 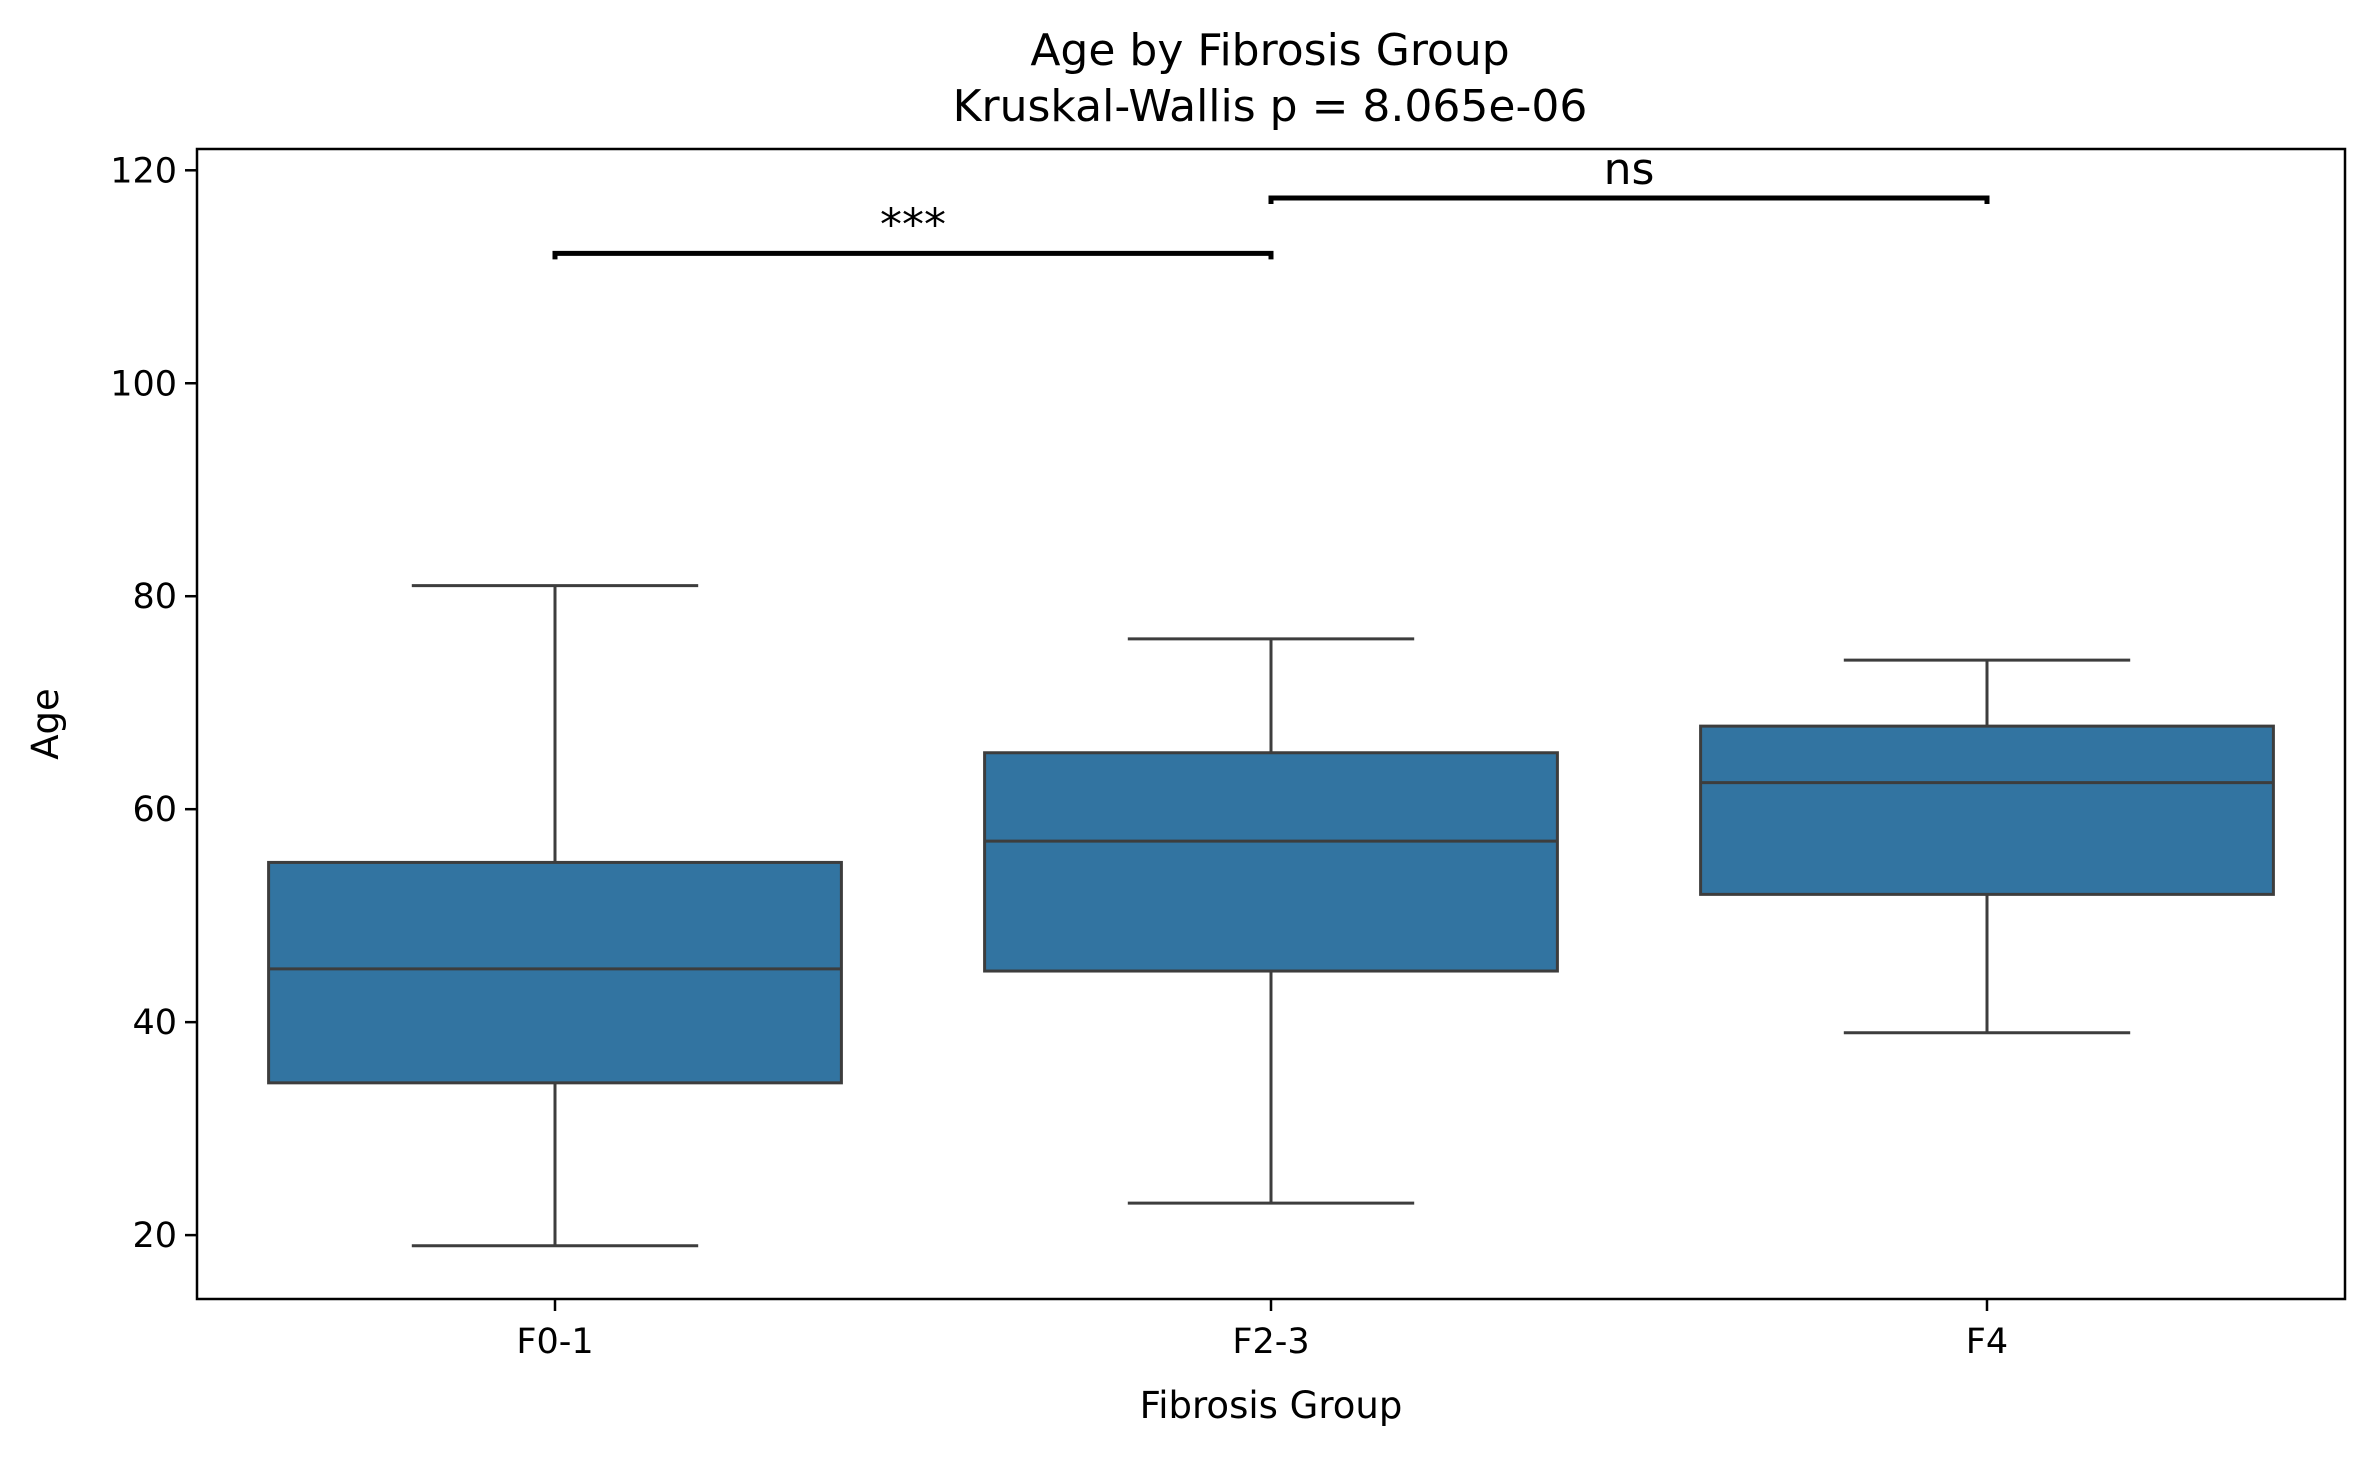 I want to click on y-tick-label: 40, so click(x=154, y=1023).